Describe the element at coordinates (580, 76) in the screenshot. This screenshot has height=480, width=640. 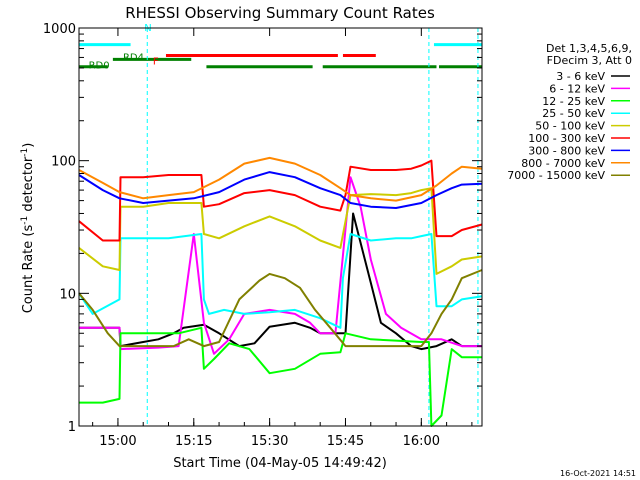
I see `legend-label-0: 3 - 6 keV` at that location.